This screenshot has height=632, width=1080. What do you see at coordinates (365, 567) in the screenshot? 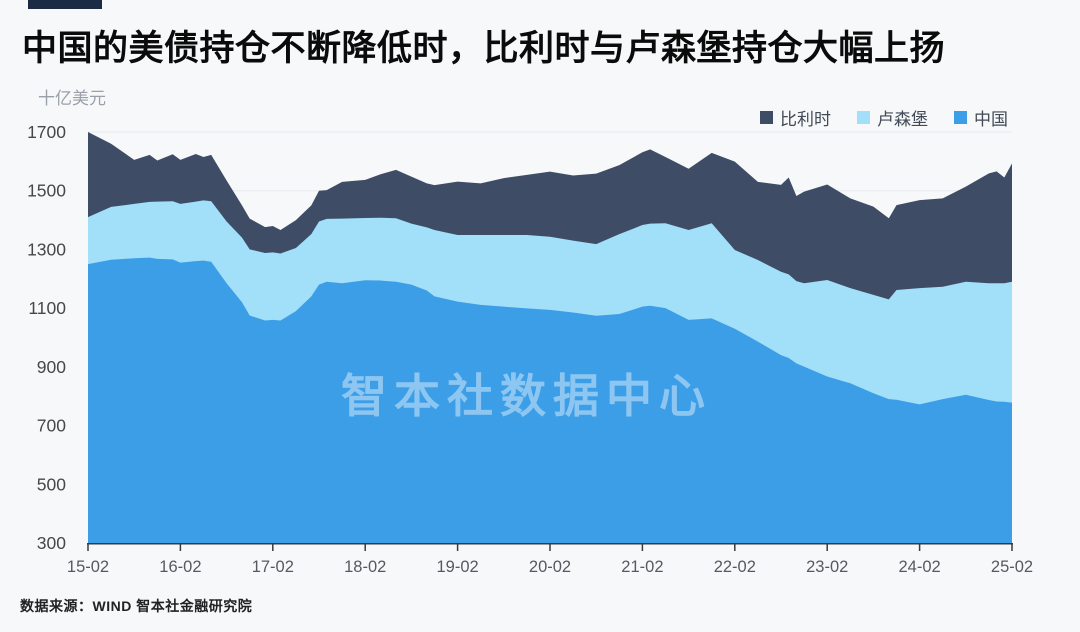
I see `x-tick-label: 18-02` at bounding box center [365, 567].